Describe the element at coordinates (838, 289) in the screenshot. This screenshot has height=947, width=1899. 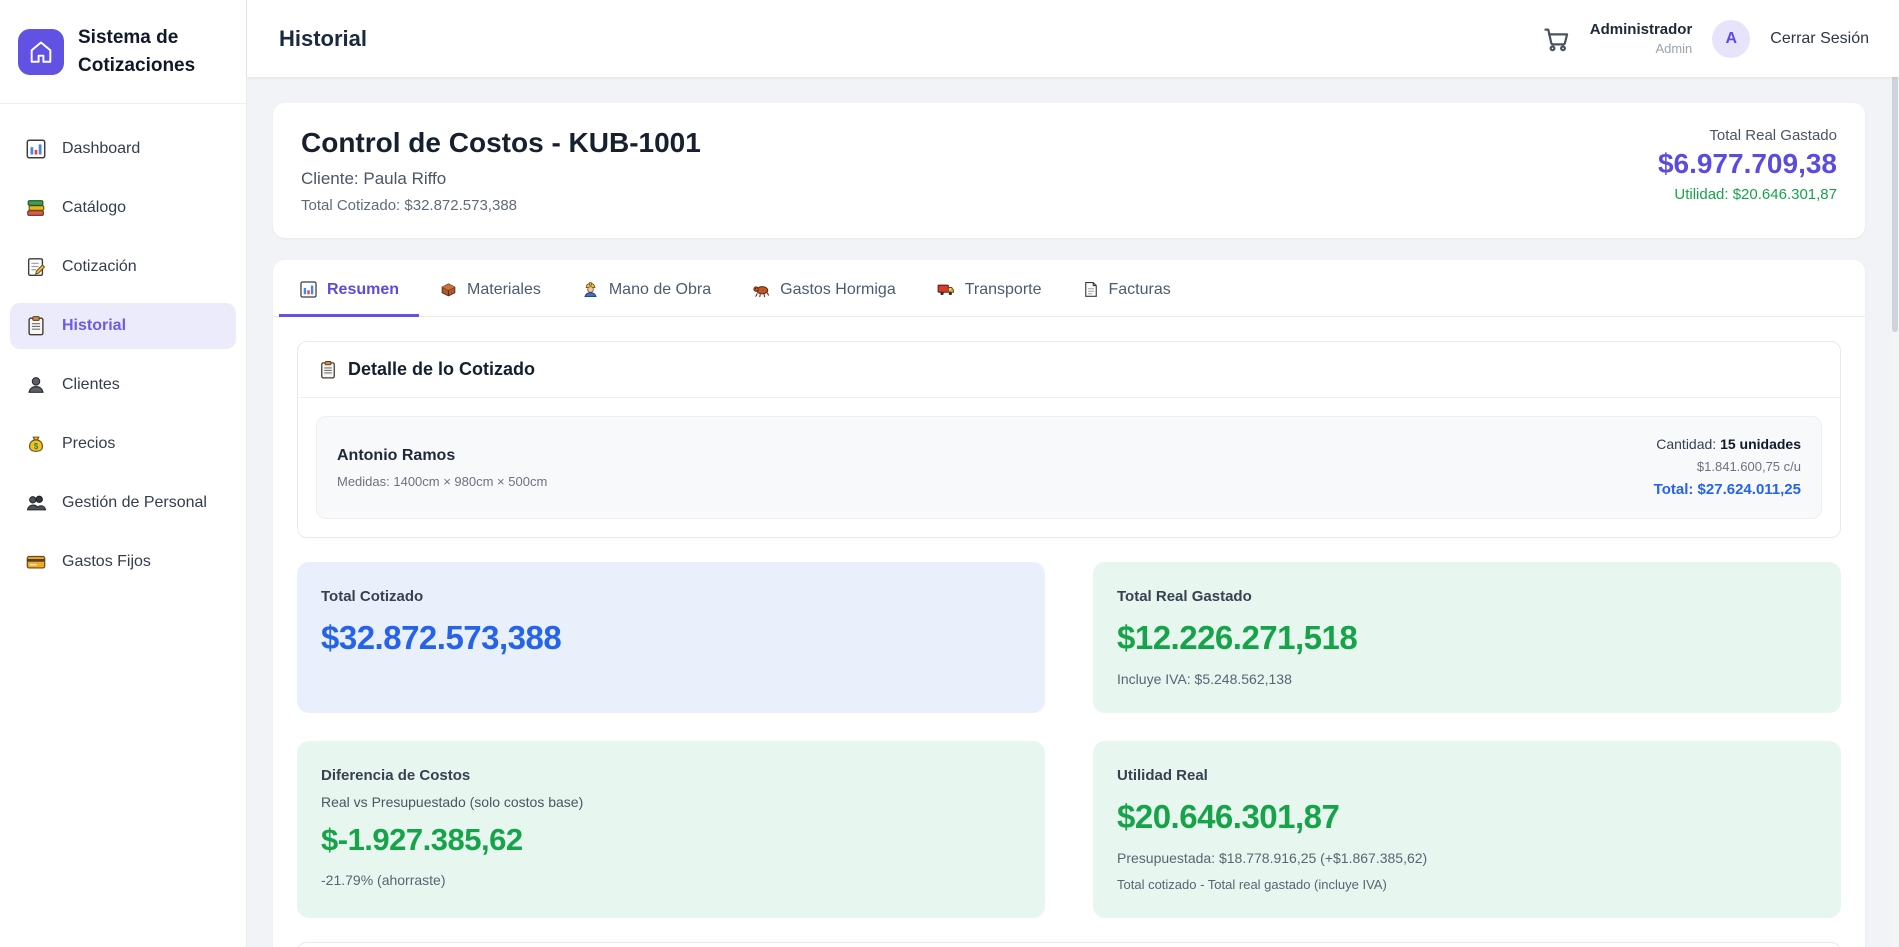
I see `tab-label: Gastos Hormiga` at that location.